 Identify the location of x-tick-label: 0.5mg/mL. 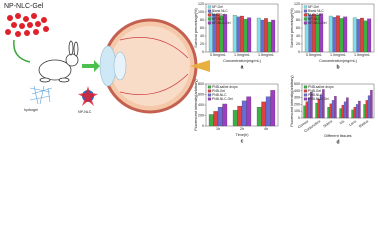
(314, 55).